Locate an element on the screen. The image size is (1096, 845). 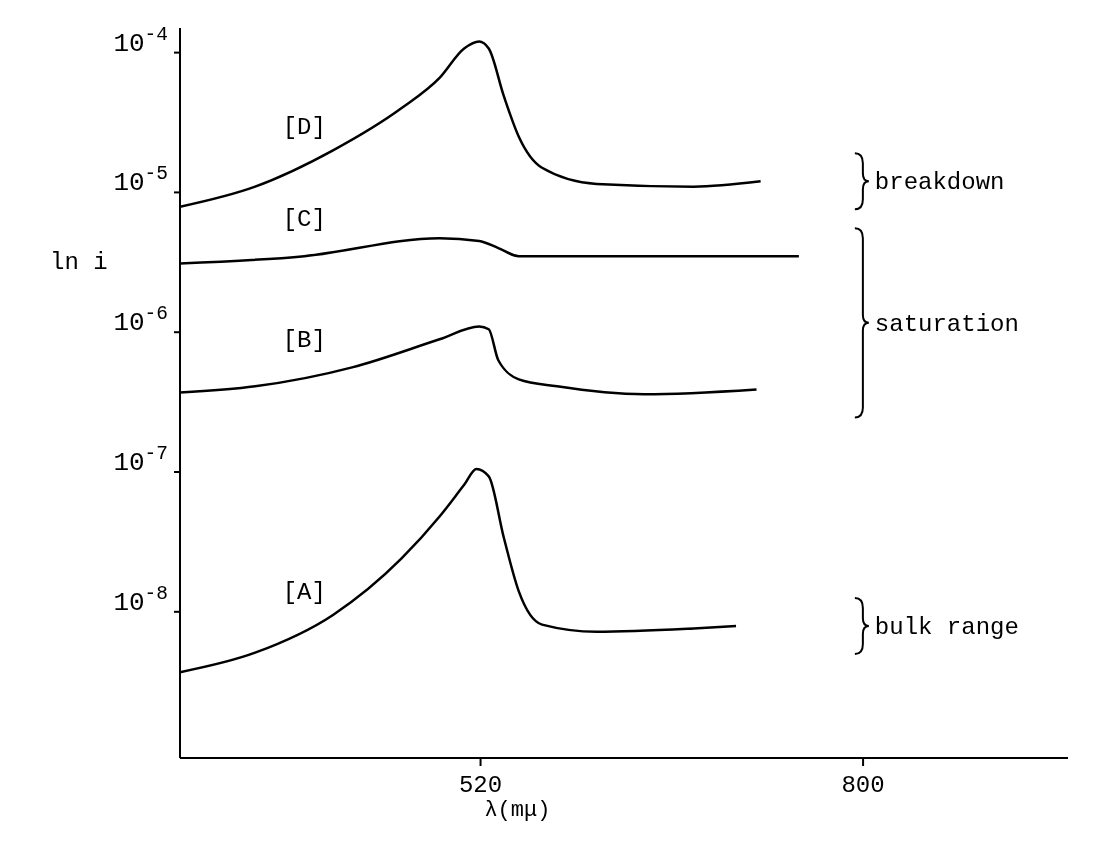
series-label: [A] is located at coordinates (304, 592).